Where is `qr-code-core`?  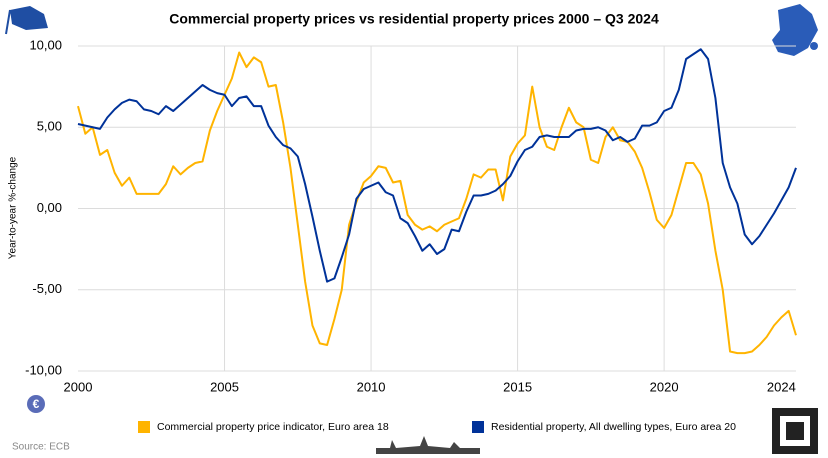
qr-code-core is located at coordinates (795, 431).